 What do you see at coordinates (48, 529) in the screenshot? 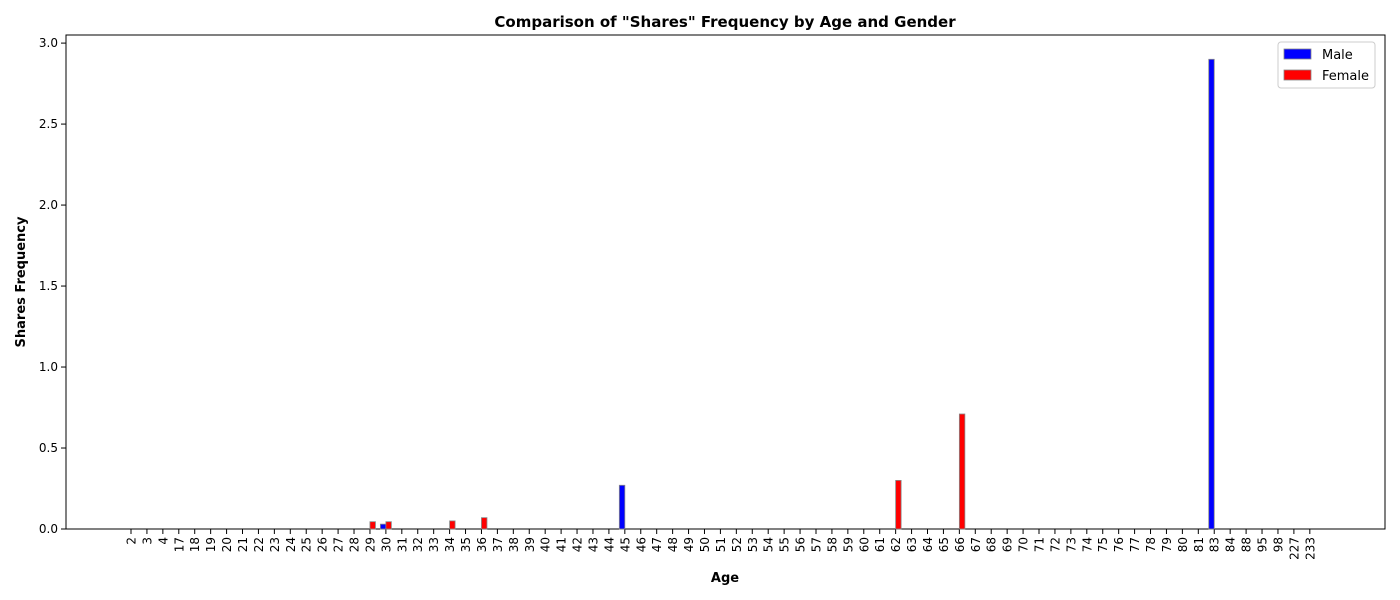
I see `y-tick-label: 0.0` at bounding box center [48, 529].